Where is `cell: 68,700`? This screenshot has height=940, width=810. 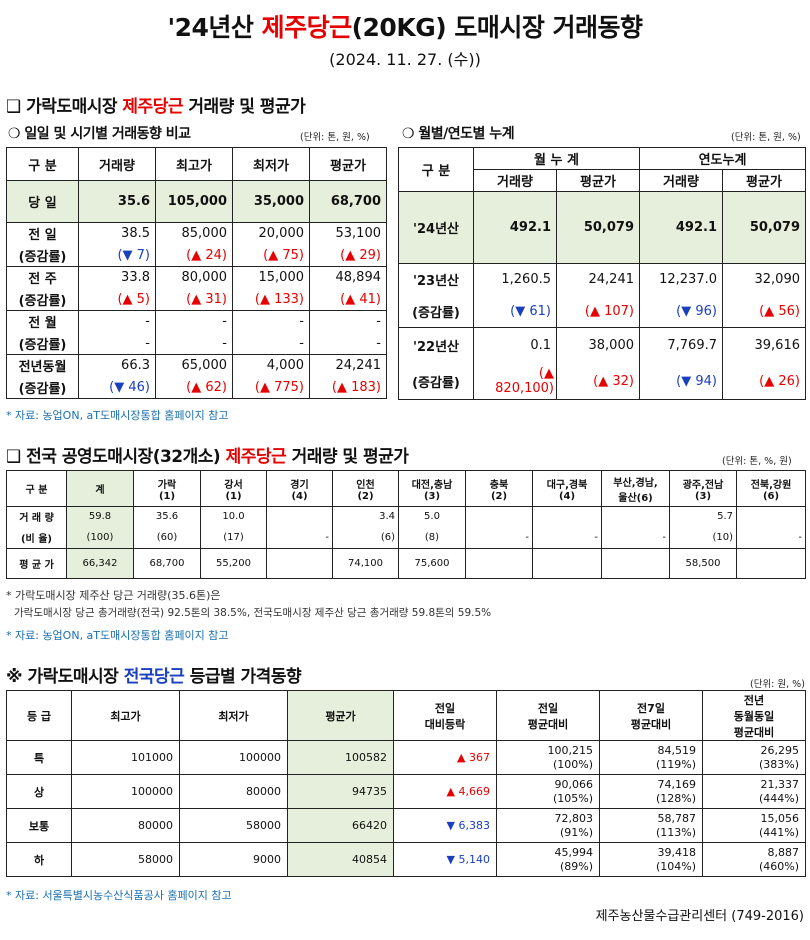
cell: 68,700 is located at coordinates (348, 201).